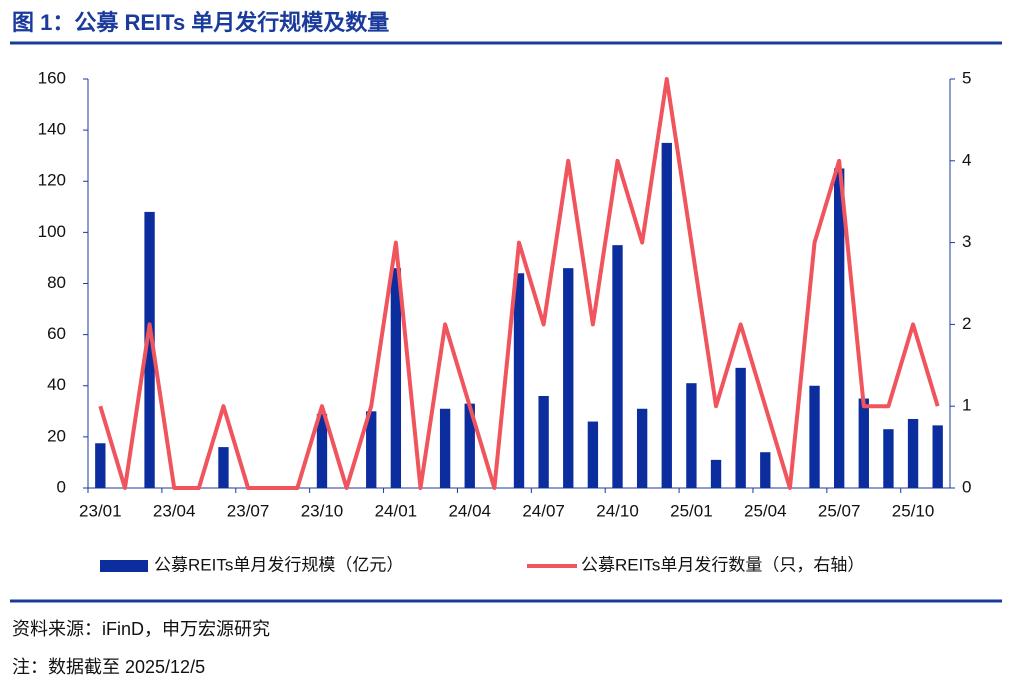 The height and width of the screenshot is (691, 1010). I want to click on x-tick-label: 24/10, so click(617, 510).